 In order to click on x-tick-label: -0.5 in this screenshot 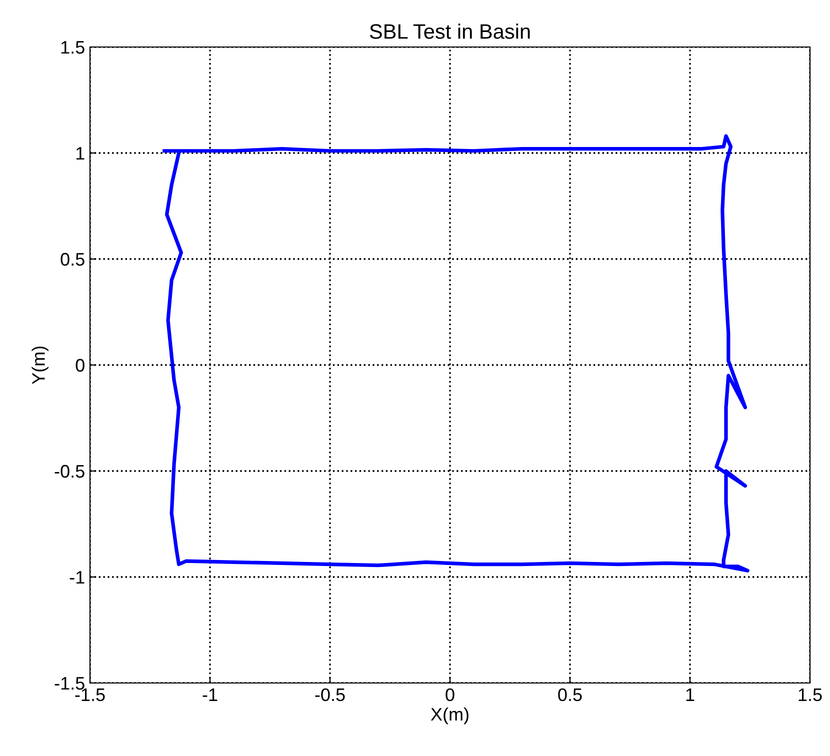, I will do `click(330, 695)`.